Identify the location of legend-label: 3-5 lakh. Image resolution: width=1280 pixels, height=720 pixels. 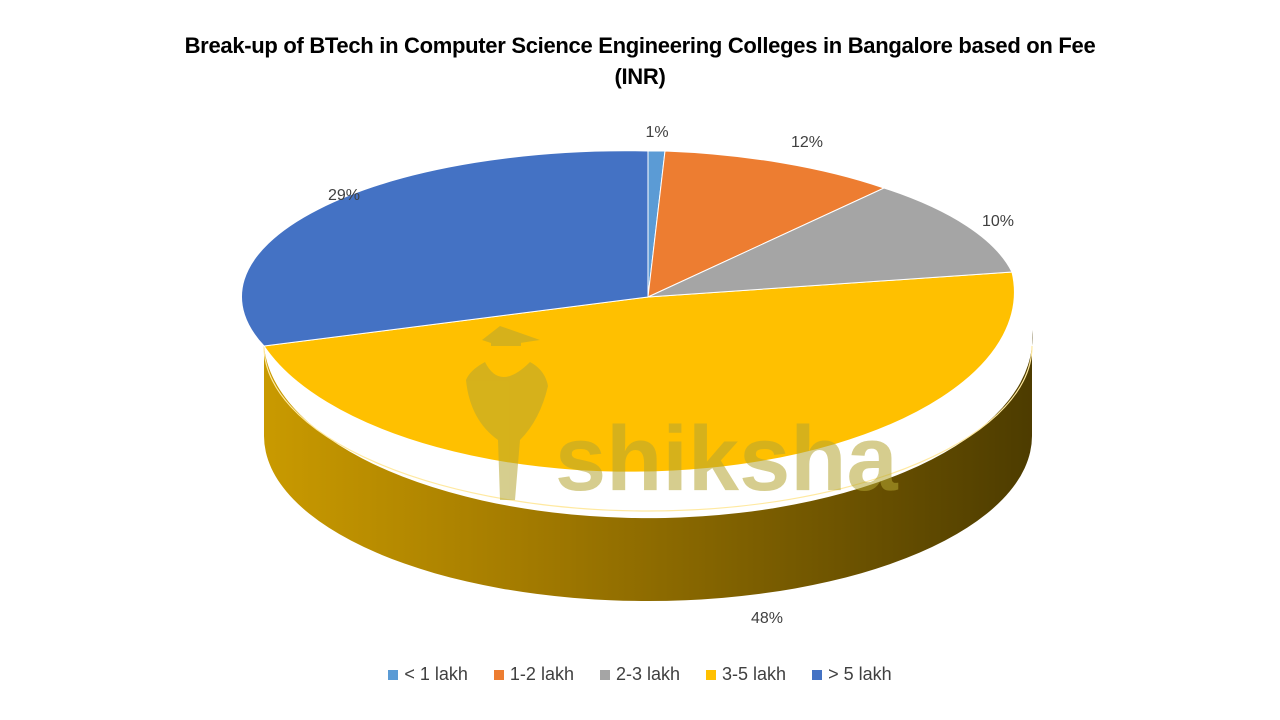
(754, 674).